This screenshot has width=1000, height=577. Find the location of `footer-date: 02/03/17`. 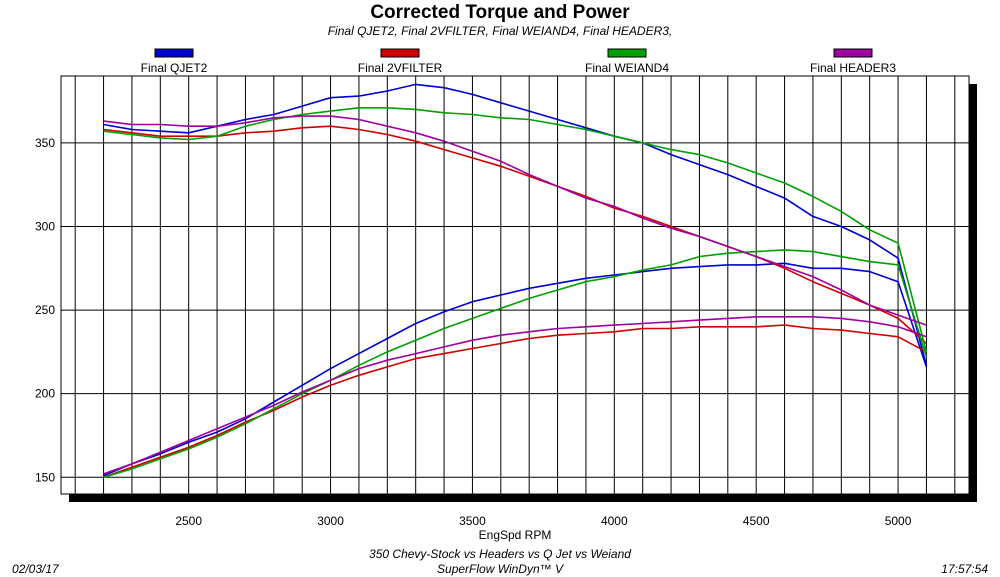

footer-date: 02/03/17 is located at coordinates (36, 569).